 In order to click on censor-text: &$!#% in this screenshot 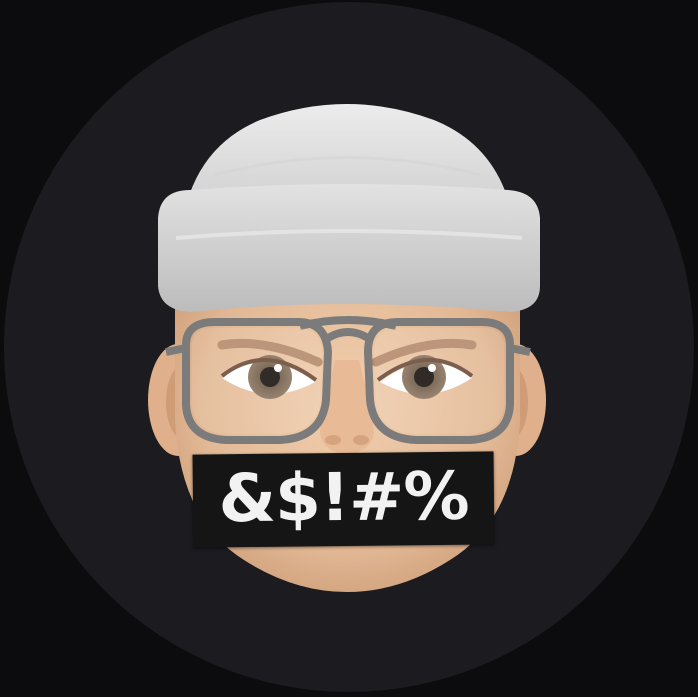, I will do `click(343, 497)`.